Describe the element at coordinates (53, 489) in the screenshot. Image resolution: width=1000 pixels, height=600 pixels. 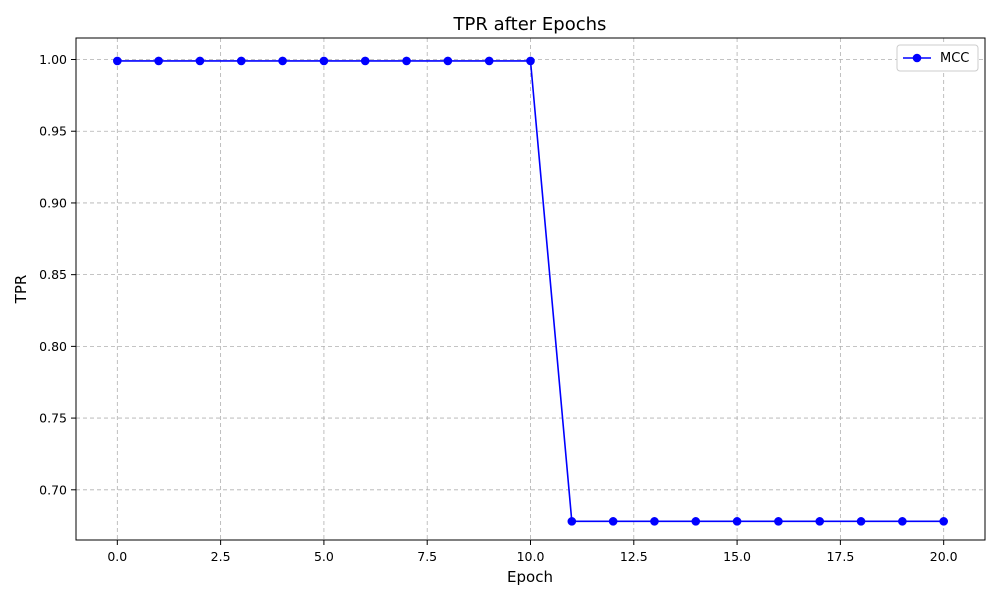
I see `y-tick-label: 0.70` at that location.